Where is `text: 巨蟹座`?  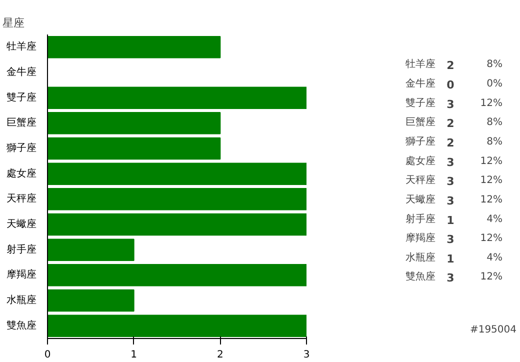 text: 巨蟹座 is located at coordinates (421, 122).